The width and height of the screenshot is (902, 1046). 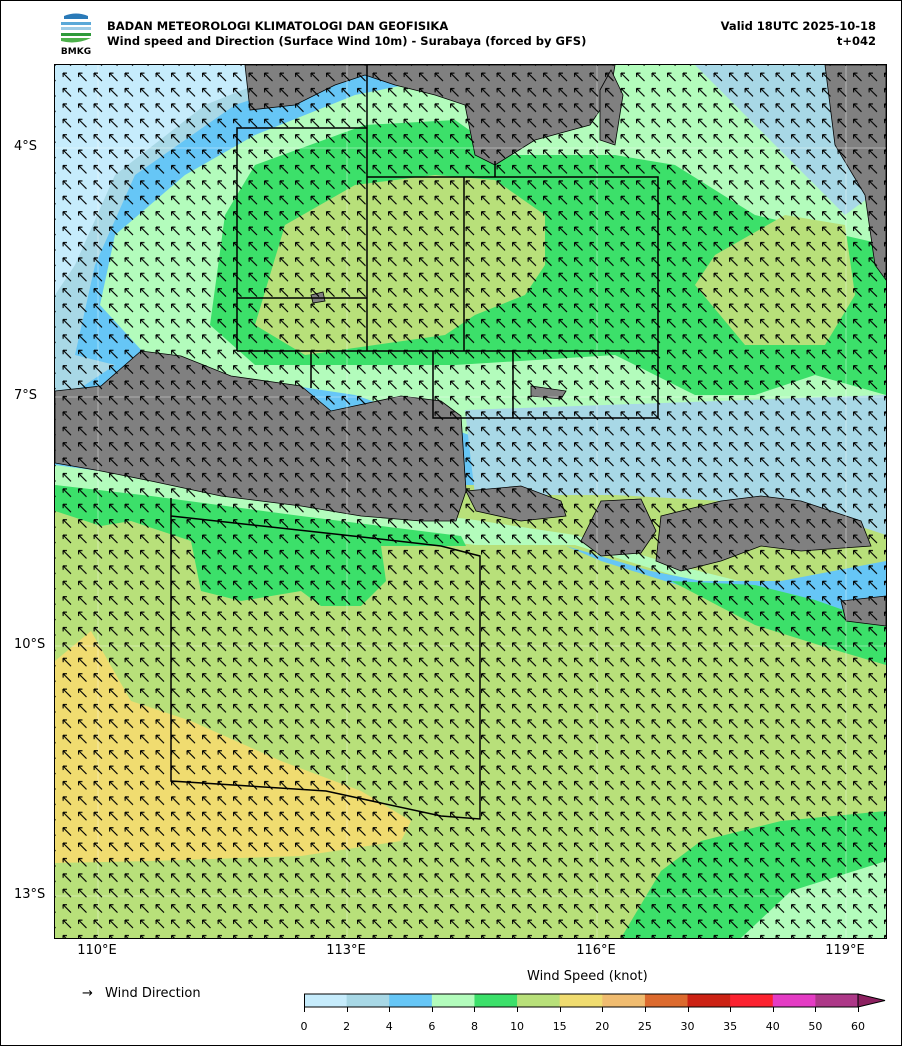 What do you see at coordinates (772, 1026) in the screenshot?
I see `colorbar-tick-label: 40` at bounding box center [772, 1026].